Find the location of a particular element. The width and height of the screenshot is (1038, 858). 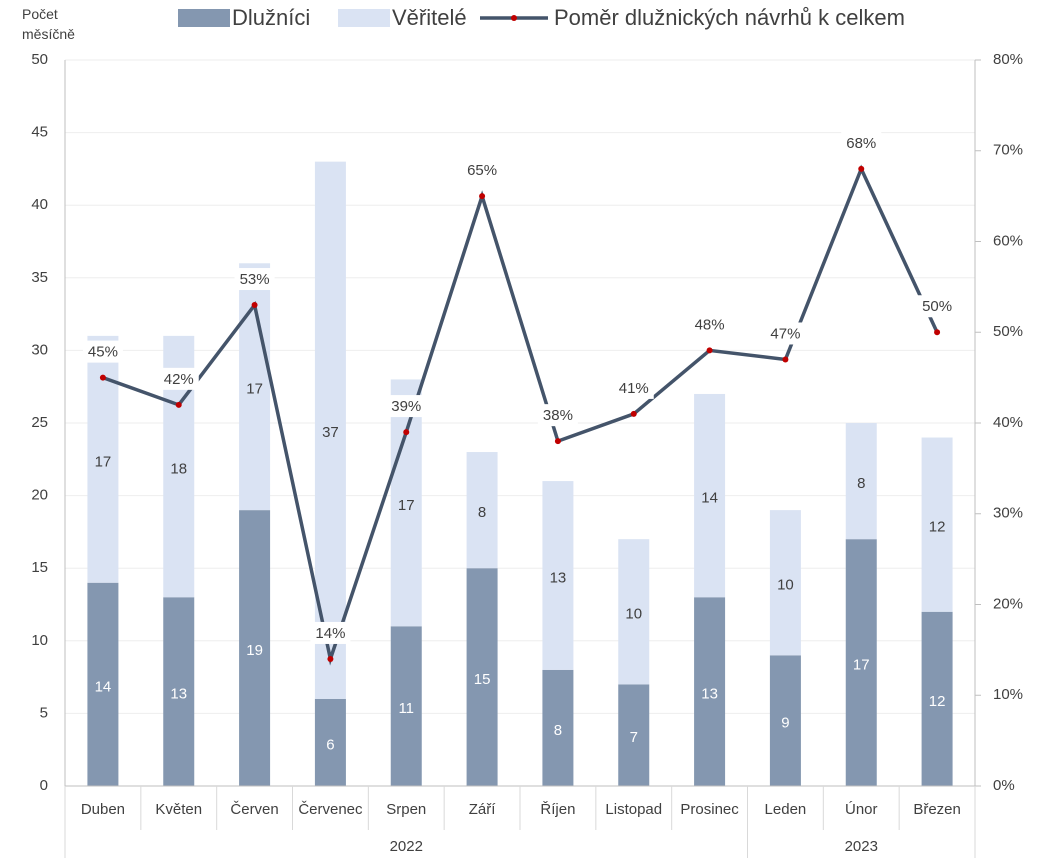

legend-label: Věřitelé is located at coordinates (429, 17).